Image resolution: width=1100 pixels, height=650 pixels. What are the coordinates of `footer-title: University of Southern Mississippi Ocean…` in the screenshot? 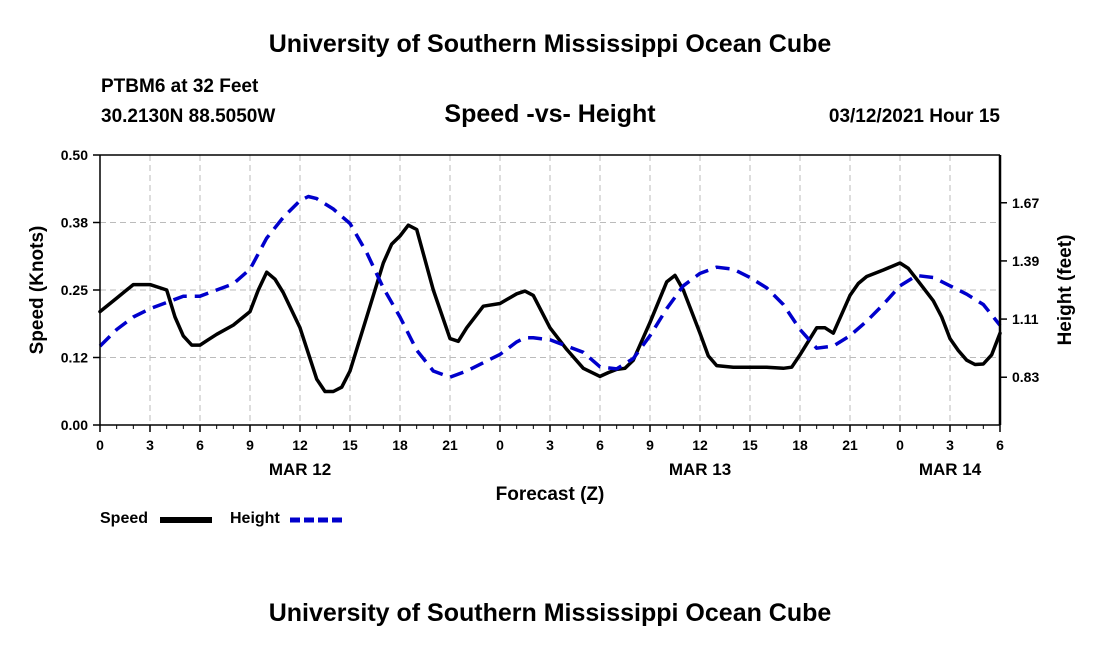 It's located at (550, 613).